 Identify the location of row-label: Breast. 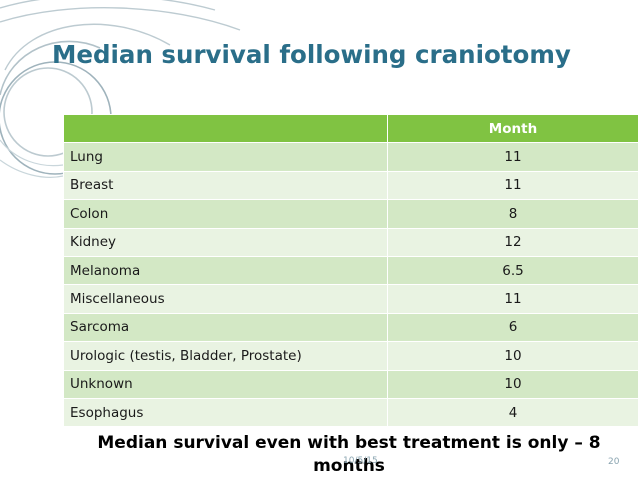
(225, 185).